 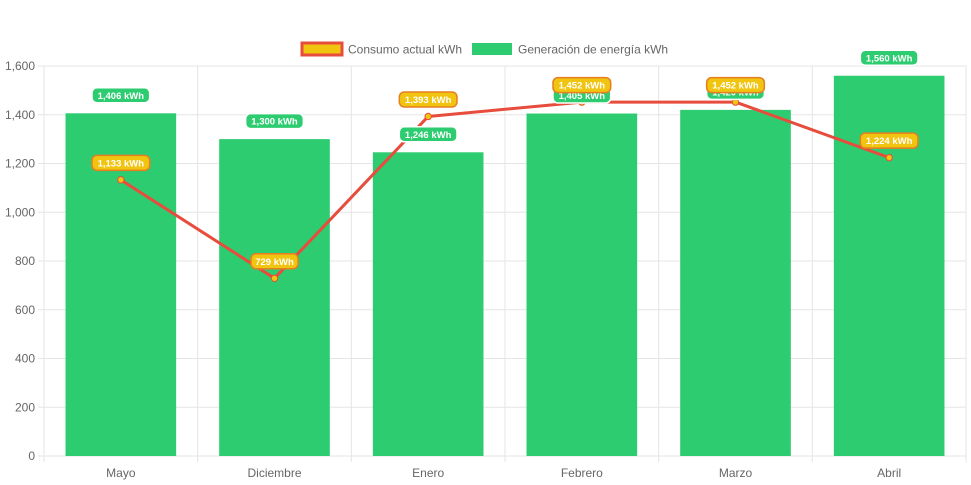 I want to click on bar-data-label: 1,406 kWh, so click(x=121, y=95).